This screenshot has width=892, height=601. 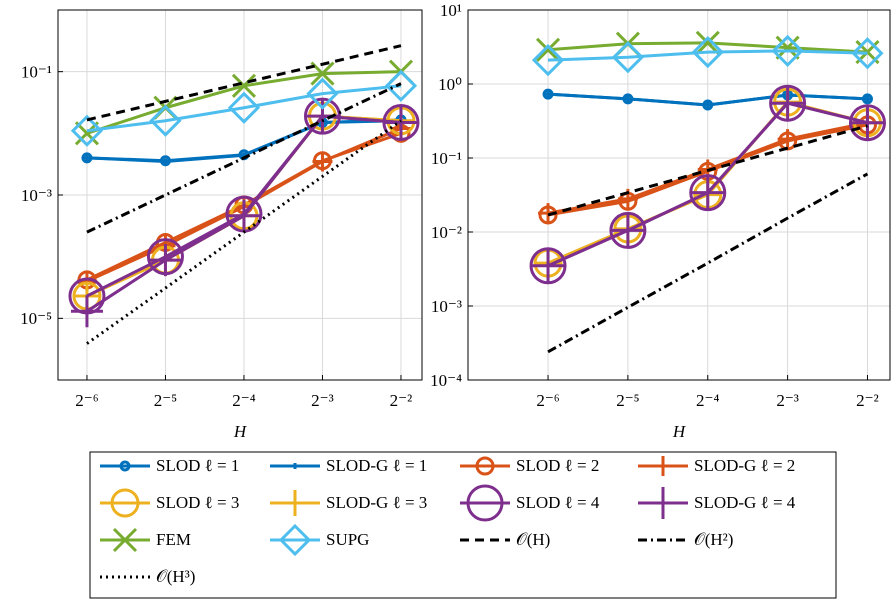 I want to click on y-tick-label: 10¹, so click(x=451, y=10).